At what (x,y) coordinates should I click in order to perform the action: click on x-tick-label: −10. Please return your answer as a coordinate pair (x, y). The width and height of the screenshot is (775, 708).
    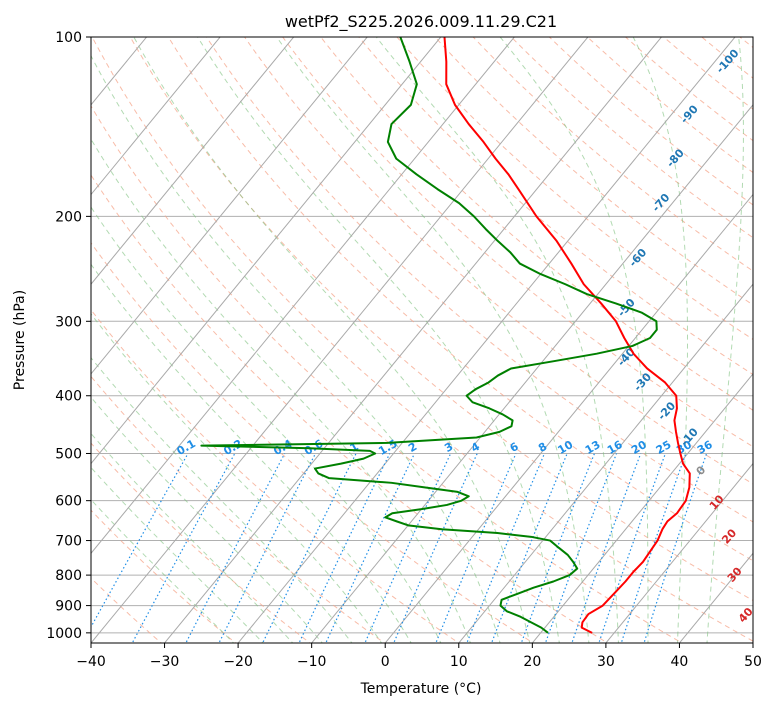
    Looking at the image, I should click on (312, 662).